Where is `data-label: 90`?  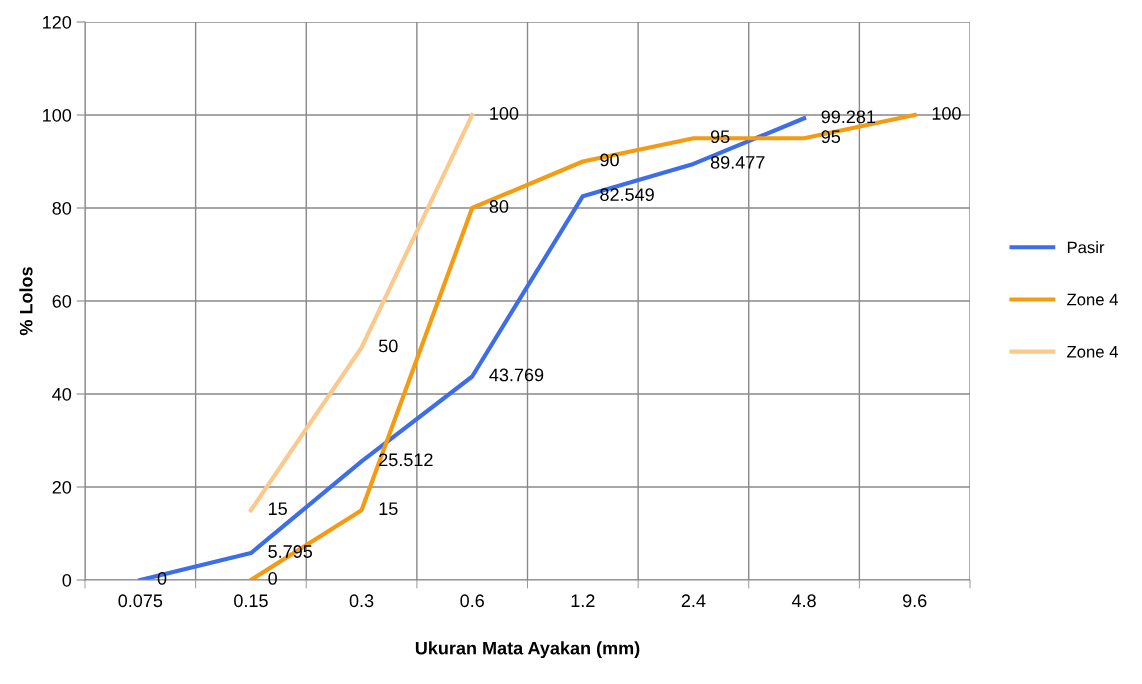 data-label: 90 is located at coordinates (609, 160).